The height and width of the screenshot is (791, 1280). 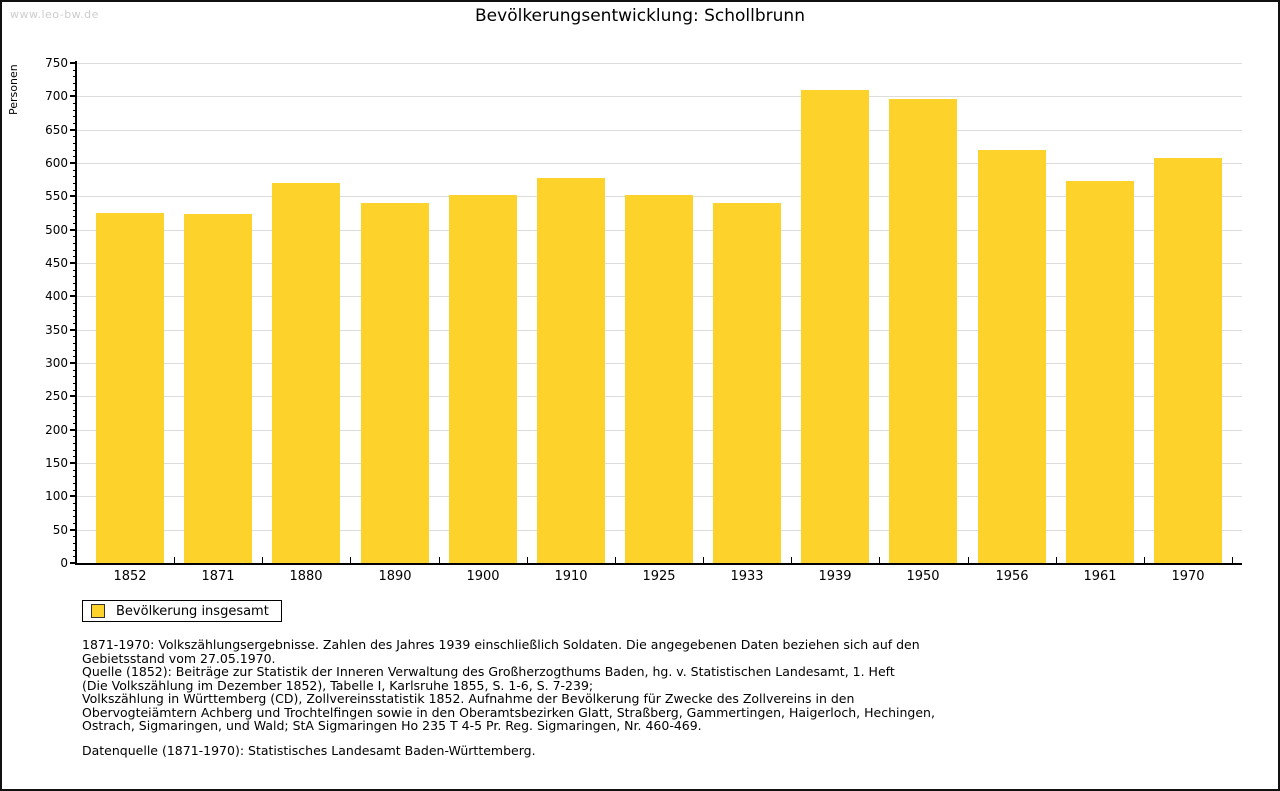 I want to click on y-tick-label: 700, so click(x=56, y=96).